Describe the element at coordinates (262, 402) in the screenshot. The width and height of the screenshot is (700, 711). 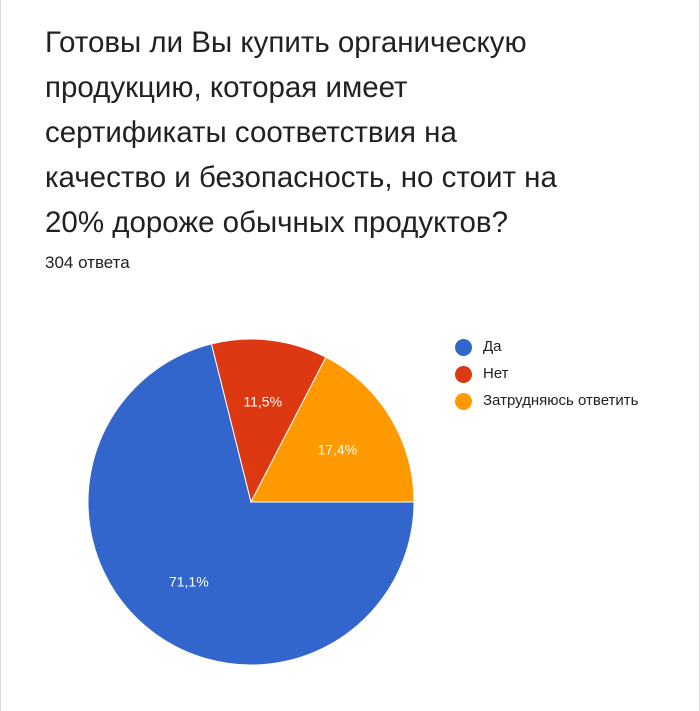
I see `pie-slice-label-2: 11,5%` at that location.